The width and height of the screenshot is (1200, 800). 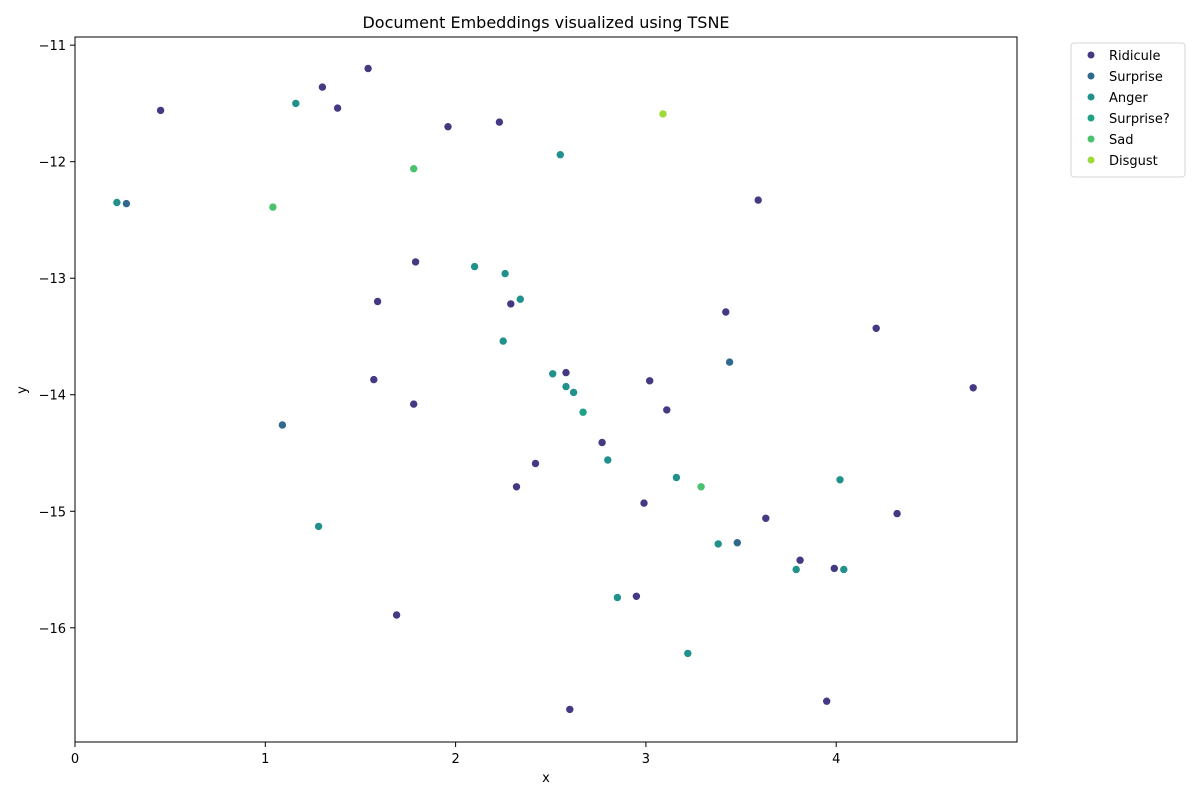 What do you see at coordinates (455, 759) in the screenshot?
I see `x-tick-label: 2` at bounding box center [455, 759].